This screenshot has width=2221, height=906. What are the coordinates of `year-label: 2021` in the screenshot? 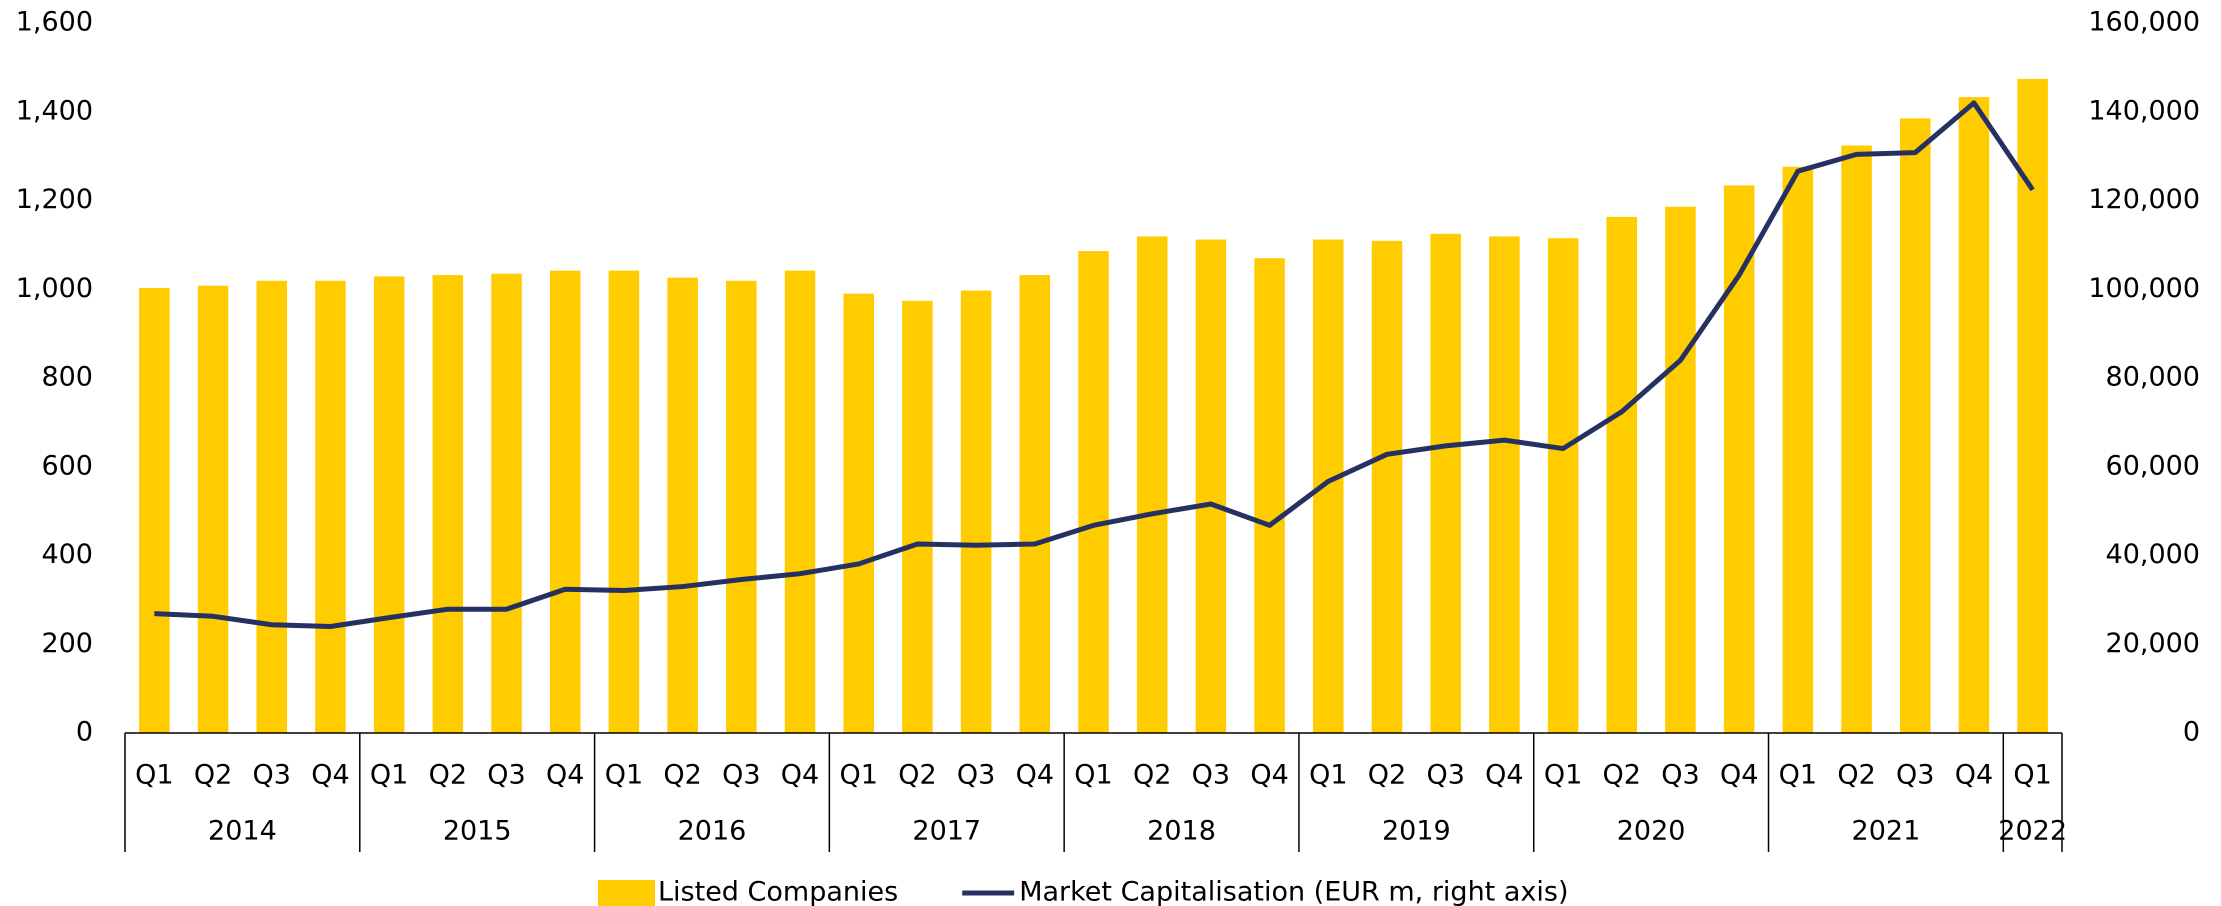 It's located at (1886, 831).